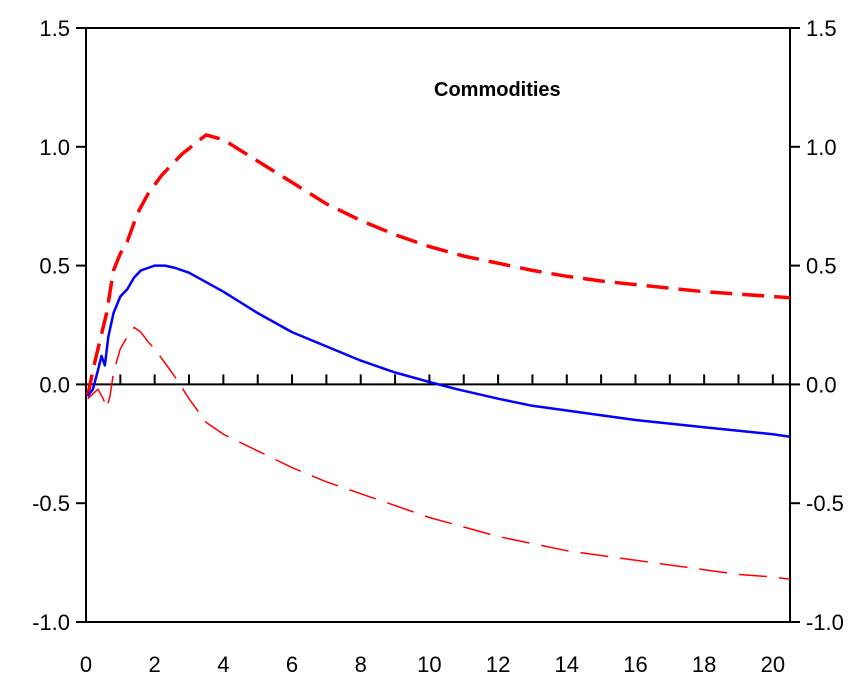 The height and width of the screenshot is (696, 866). Describe the element at coordinates (155, 664) in the screenshot. I see `x-tick-label: 2` at that location.